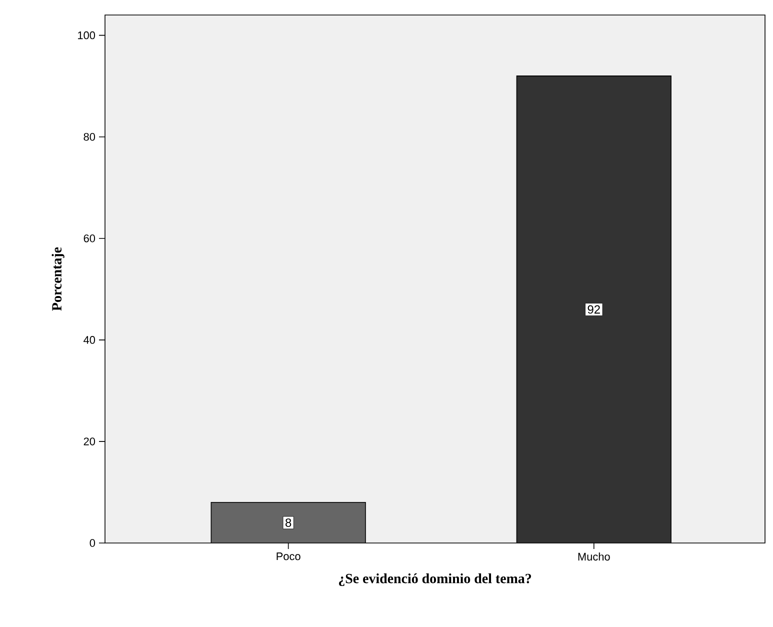 The width and height of the screenshot is (773, 627). Describe the element at coordinates (594, 556) in the screenshot. I see `x-tick-label: Mucho` at that location.